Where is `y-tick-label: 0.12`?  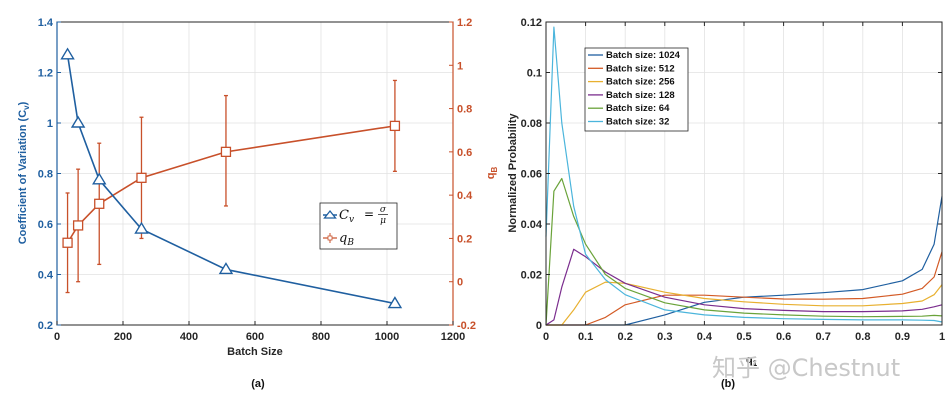
y-tick-label: 0.12 is located at coordinates (531, 23).